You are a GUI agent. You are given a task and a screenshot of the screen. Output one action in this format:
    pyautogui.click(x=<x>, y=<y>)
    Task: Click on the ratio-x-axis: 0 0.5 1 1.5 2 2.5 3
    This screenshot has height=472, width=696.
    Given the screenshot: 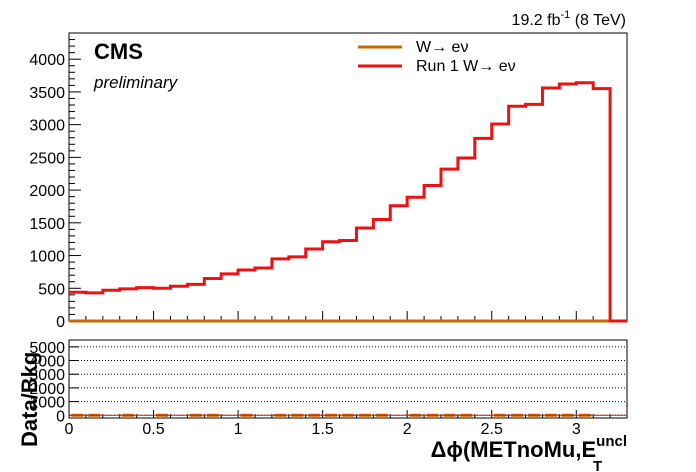 What is the action you would take?
    pyautogui.click(x=338, y=424)
    